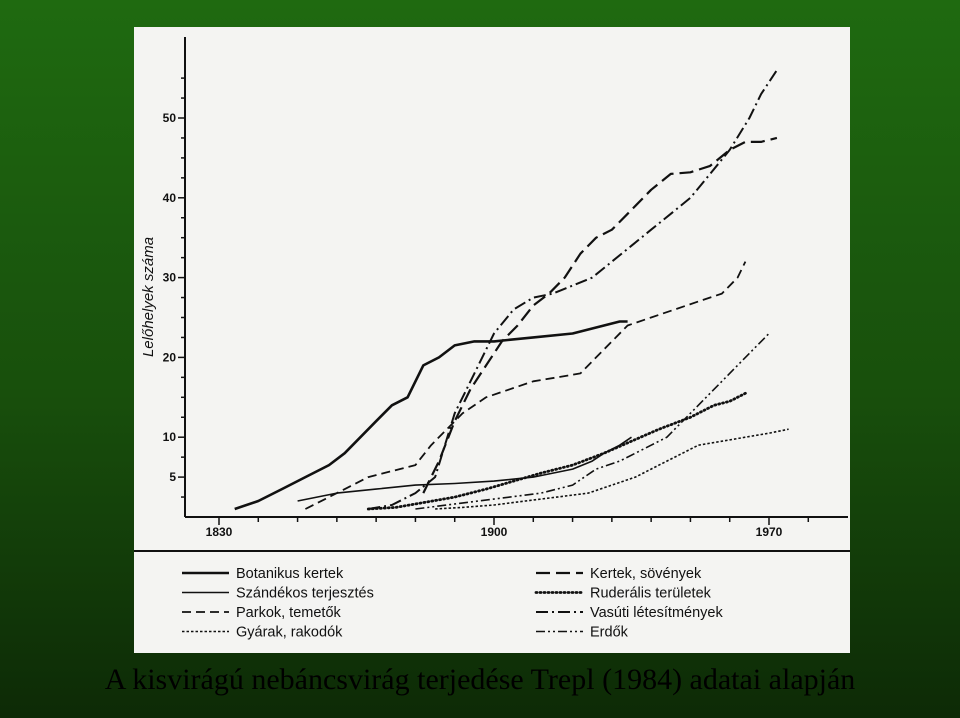  Describe the element at coordinates (290, 574) in the screenshot. I see `legend-label: Botanikus kertek` at that location.